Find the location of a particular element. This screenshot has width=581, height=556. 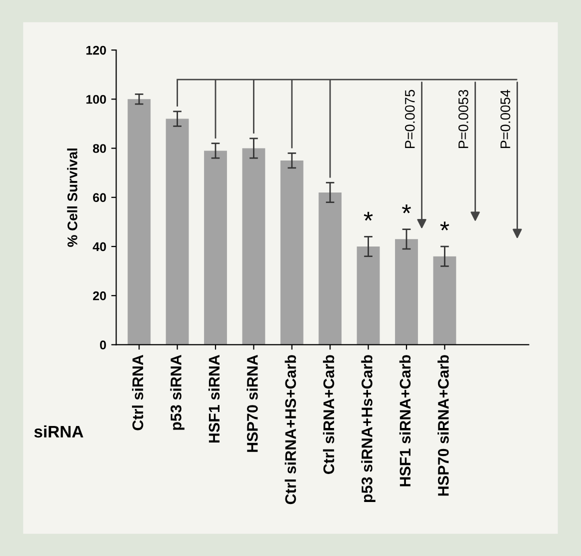

y-tick-label: 20 is located at coordinates (99, 295).